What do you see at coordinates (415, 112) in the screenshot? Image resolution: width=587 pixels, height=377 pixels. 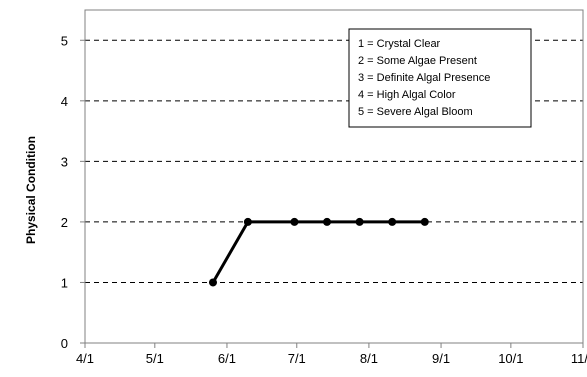 I see `legend-entry: 5 = Severe Algal Bloom` at bounding box center [415, 112].